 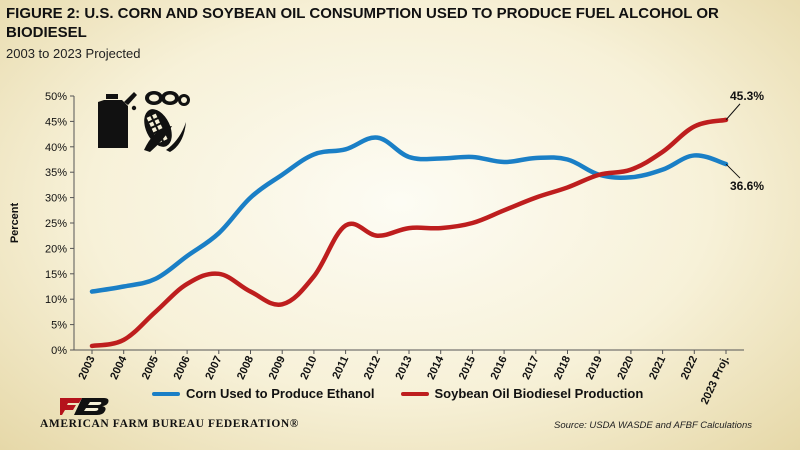 What do you see at coordinates (280, 393) in the screenshot?
I see `legend-label-corn: Corn Used to Produce Ethanol` at bounding box center [280, 393].